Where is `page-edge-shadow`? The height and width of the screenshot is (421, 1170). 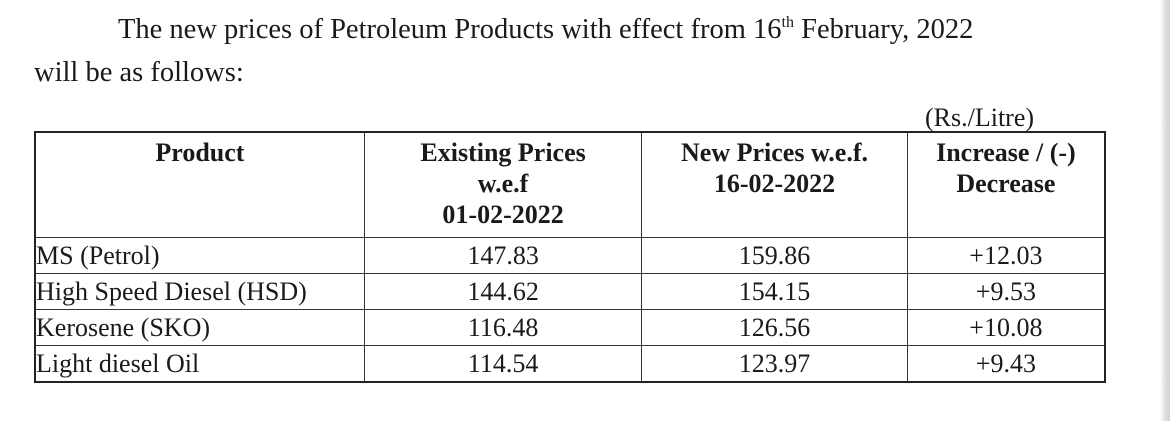
page-edge-shadow is located at coordinates (1165, 210).